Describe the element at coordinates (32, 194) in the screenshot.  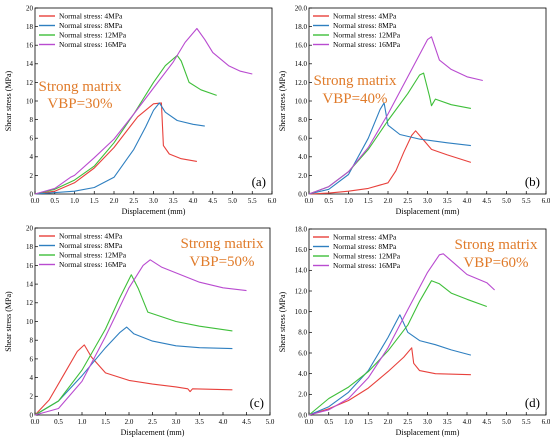
I see `y-tick-label: 0` at that location.